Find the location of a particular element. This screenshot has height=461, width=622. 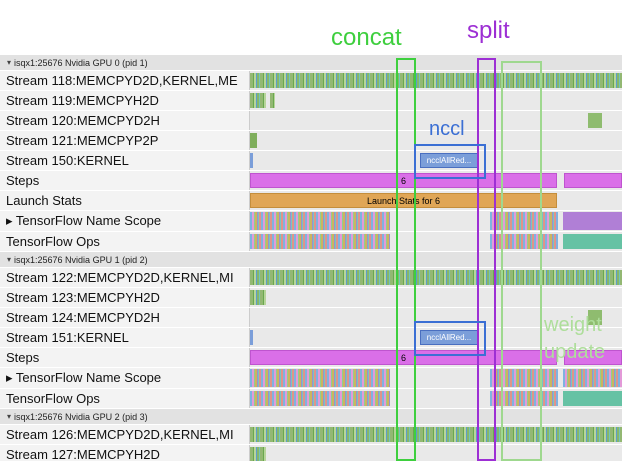

group-label: isqx1:25676 Nvidia GPU 0 (pid 1) is located at coordinates (81, 62).